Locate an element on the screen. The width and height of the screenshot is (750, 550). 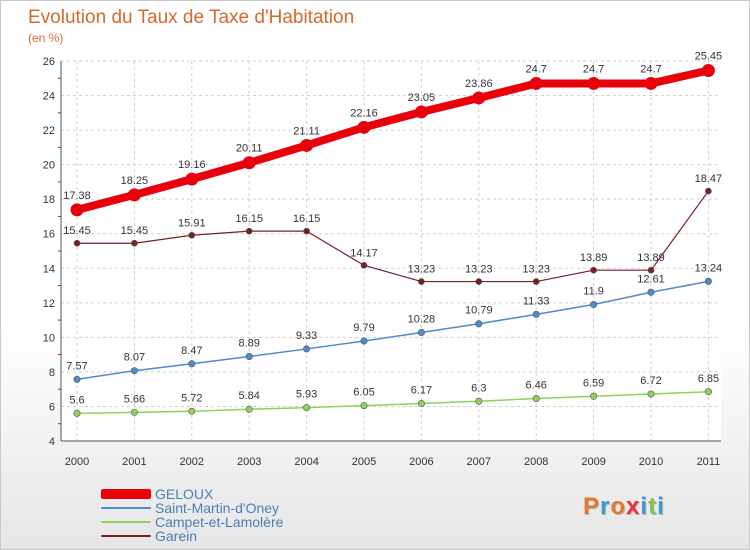
legend-item: Campet-et-Lamolère is located at coordinates (192, 522).